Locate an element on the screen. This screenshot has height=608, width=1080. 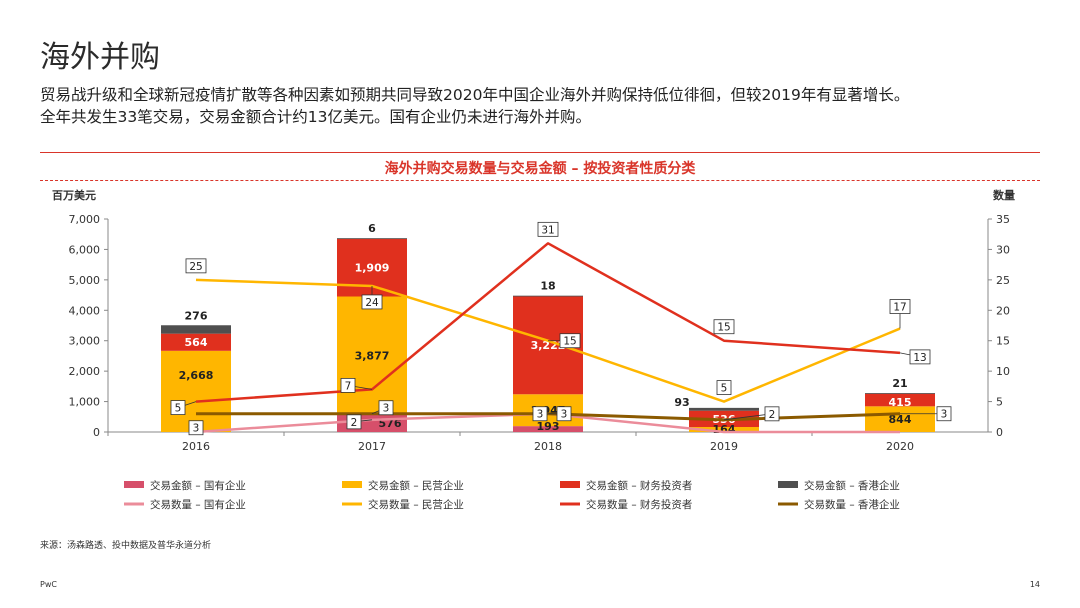
bar-value-label: 21 is located at coordinates (899, 383).